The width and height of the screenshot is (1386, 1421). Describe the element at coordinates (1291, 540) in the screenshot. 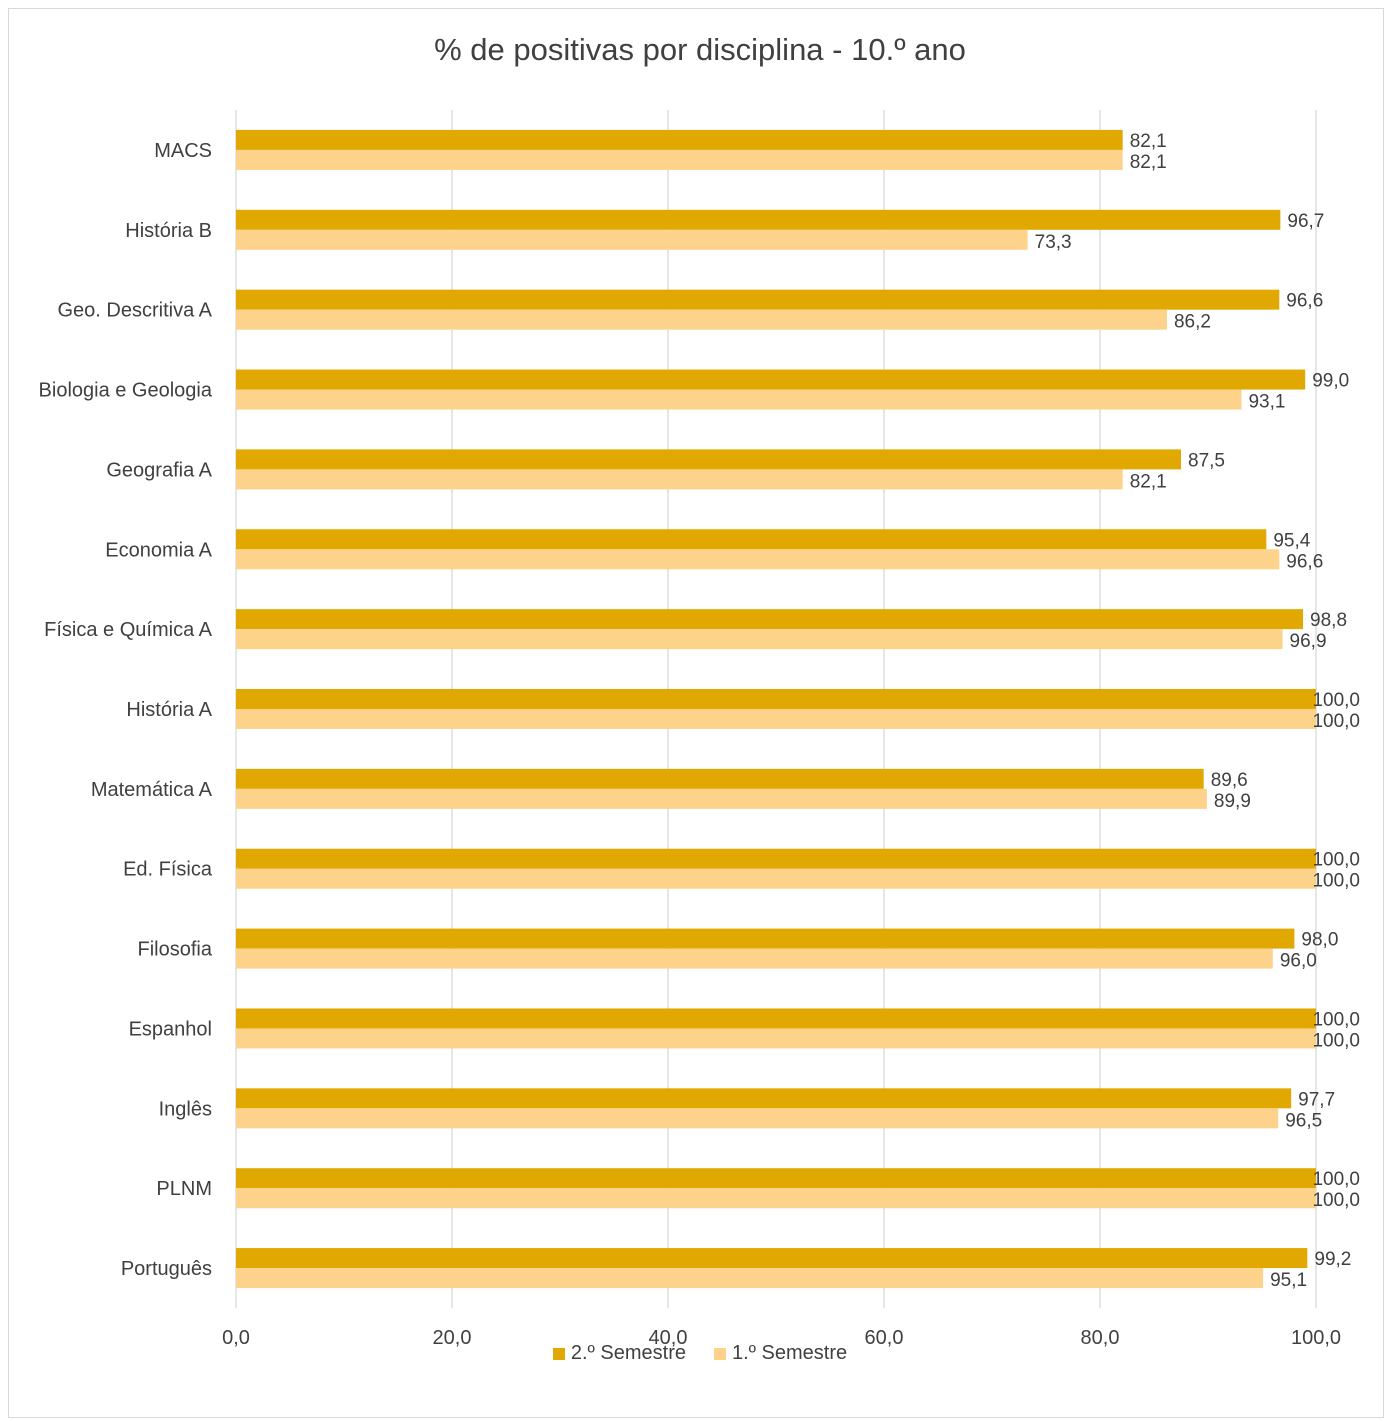

I see `data-label: 95,4` at that location.